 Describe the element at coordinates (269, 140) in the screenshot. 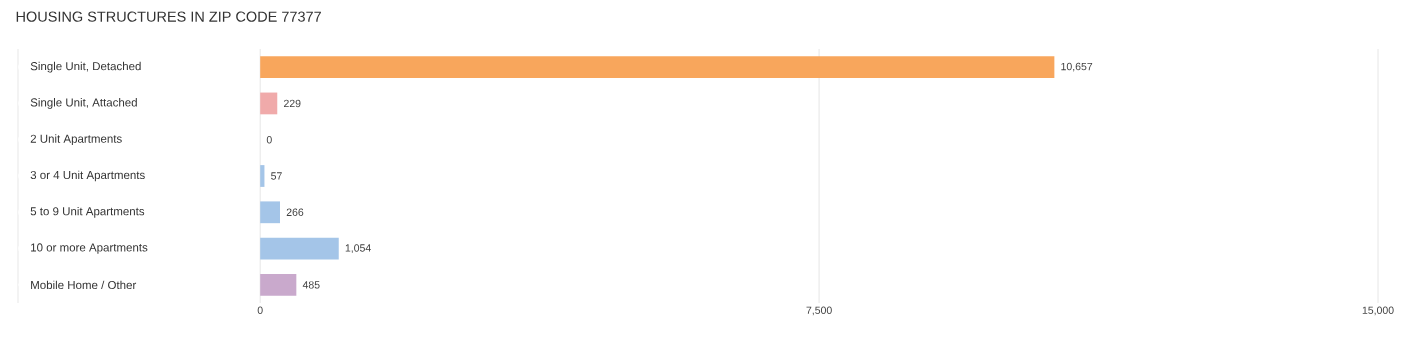

I see `data-label: 0` at that location.